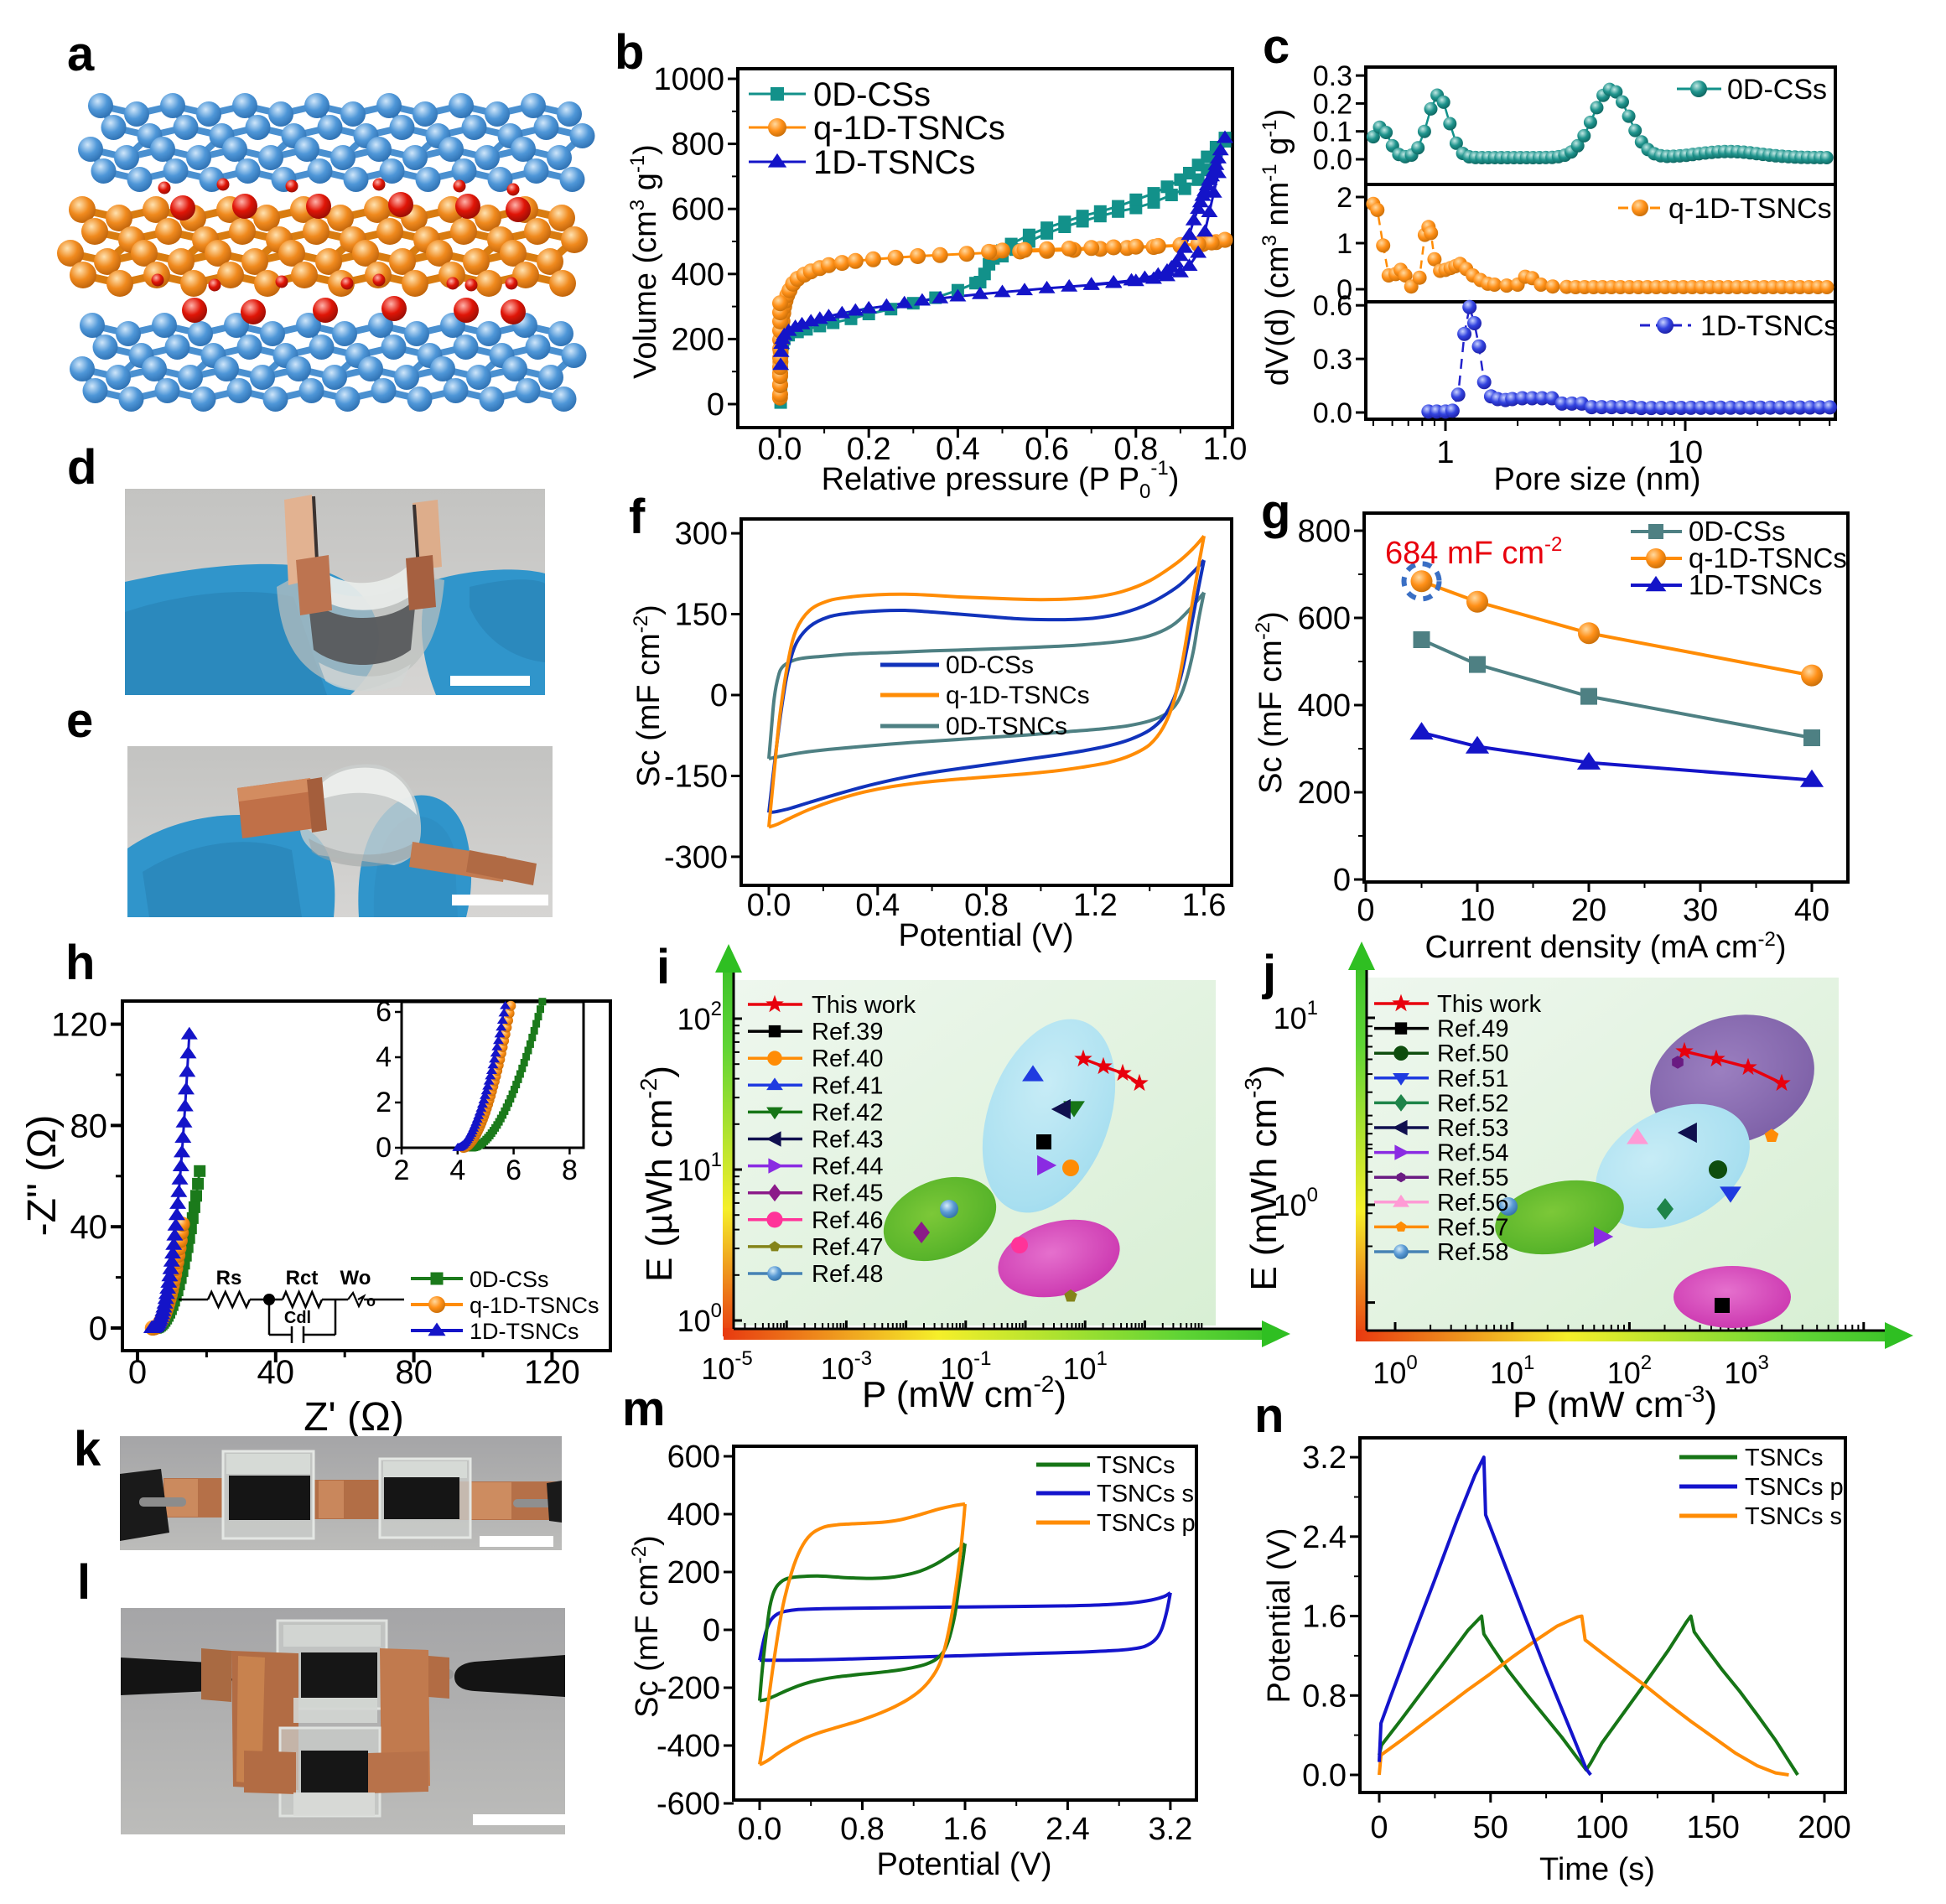  I want to click on svg-text: e, so click(79, 720).